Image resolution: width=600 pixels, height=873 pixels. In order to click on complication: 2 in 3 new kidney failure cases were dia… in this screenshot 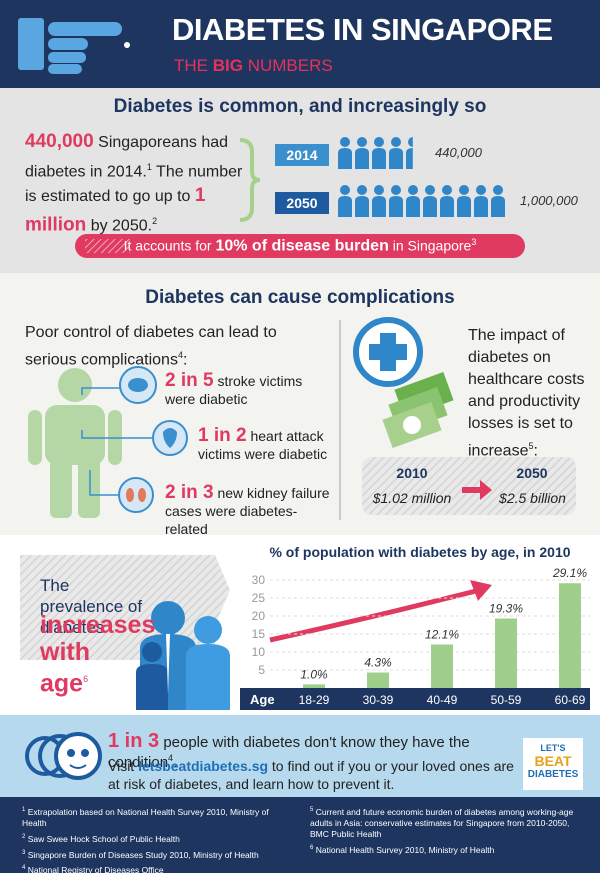, I will do `click(250, 510)`.